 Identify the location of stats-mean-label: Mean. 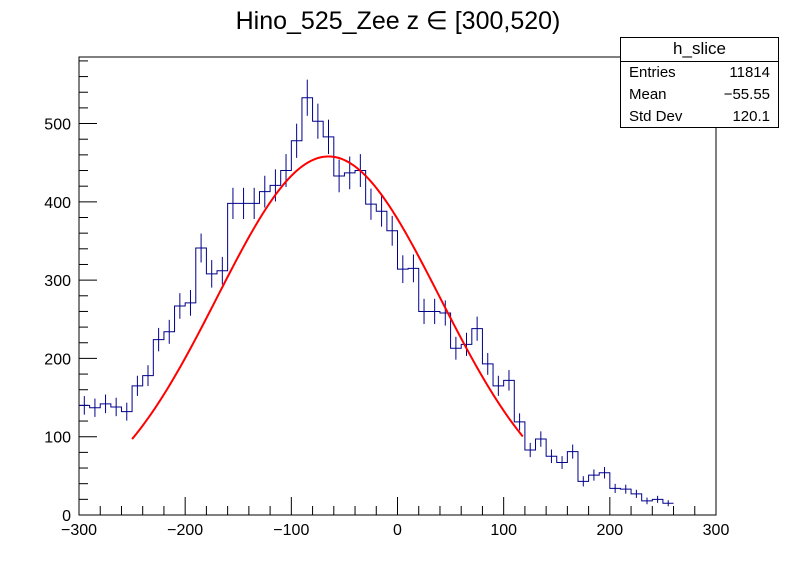
(648, 94).